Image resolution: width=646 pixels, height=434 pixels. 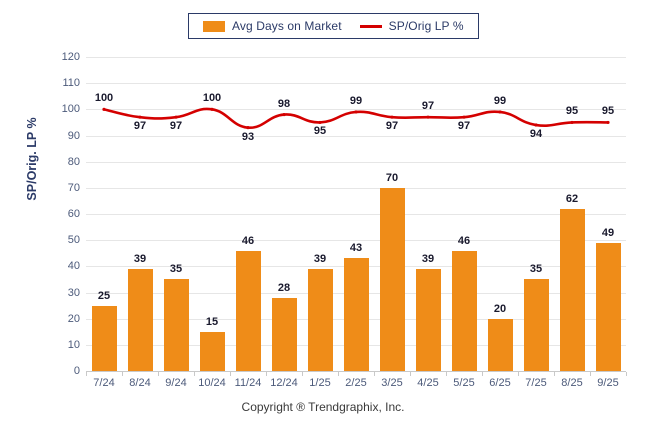 I want to click on y-axis-tick-label: 110, so click(x=71, y=83).